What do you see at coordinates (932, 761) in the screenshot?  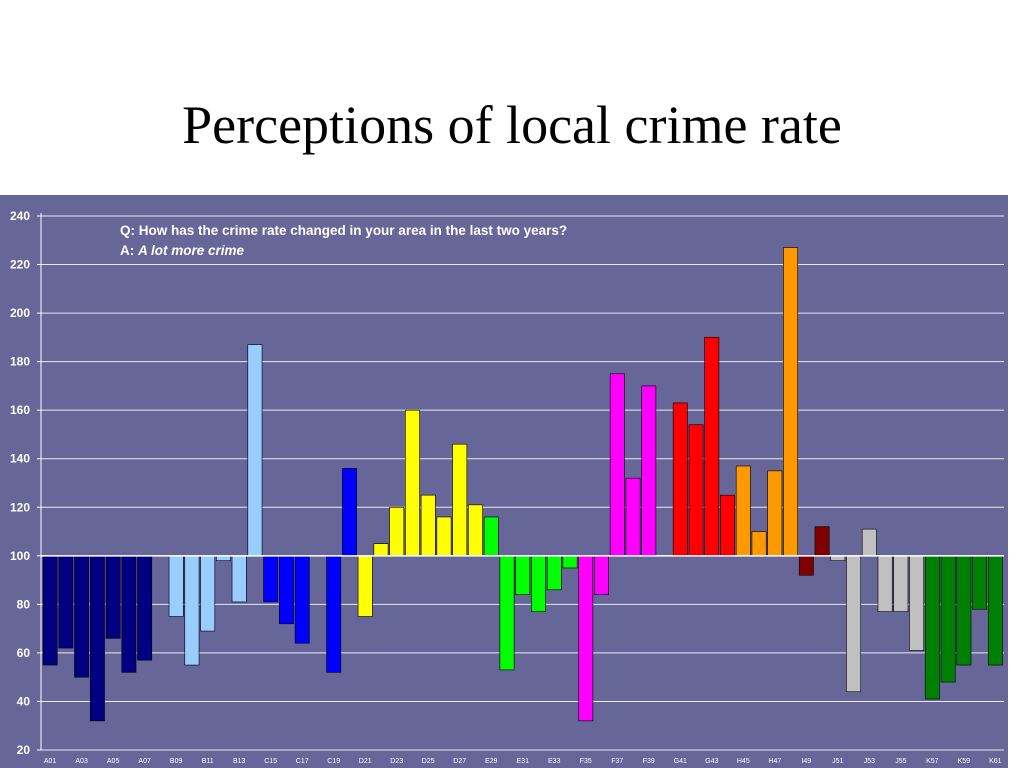 I see `x-tick-label: K57` at bounding box center [932, 761].